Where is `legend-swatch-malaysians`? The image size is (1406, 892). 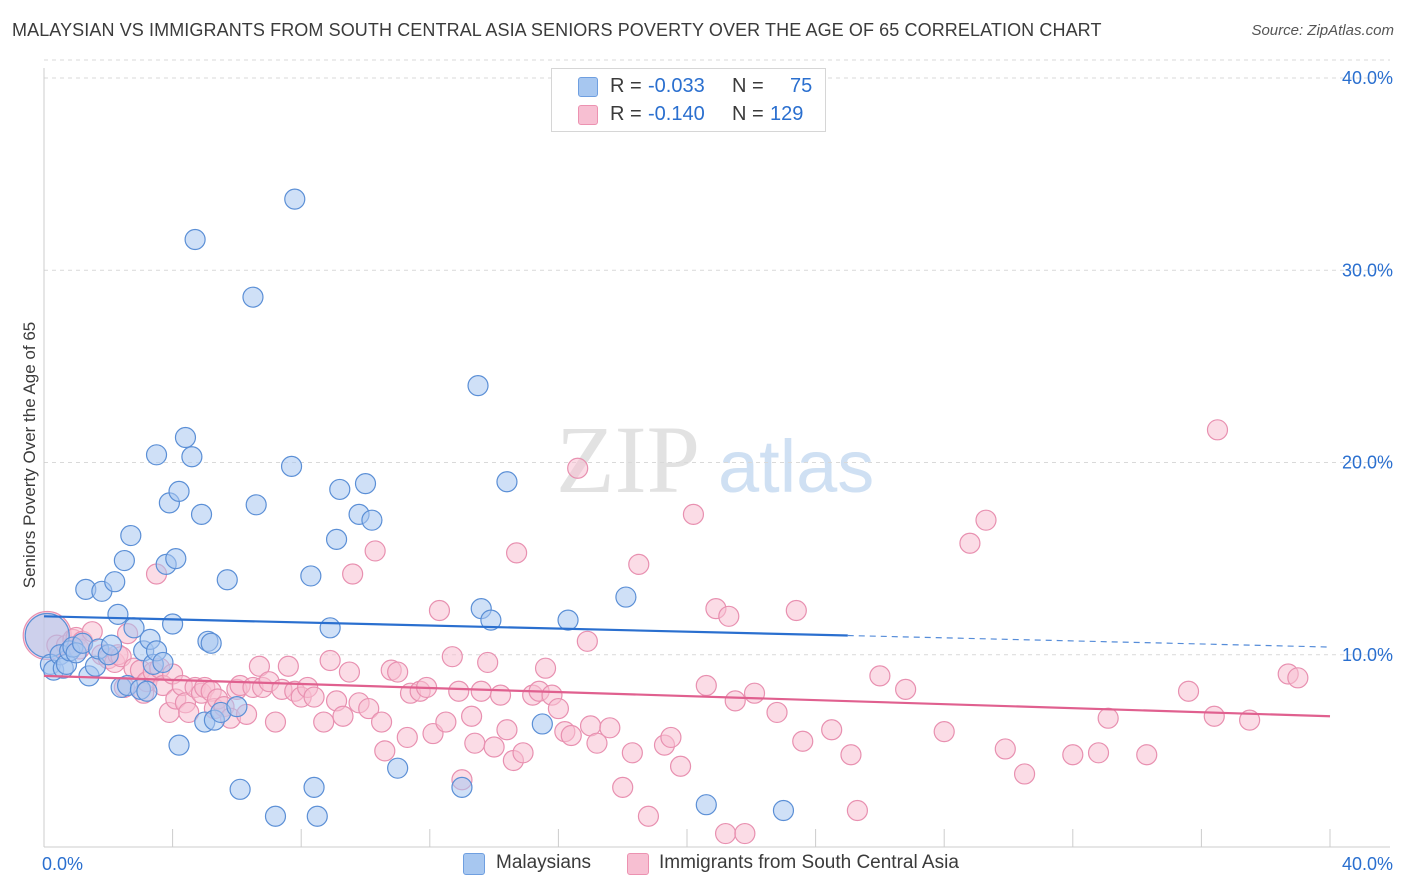
legend-swatch-malaysians is located at coordinates (474, 864).